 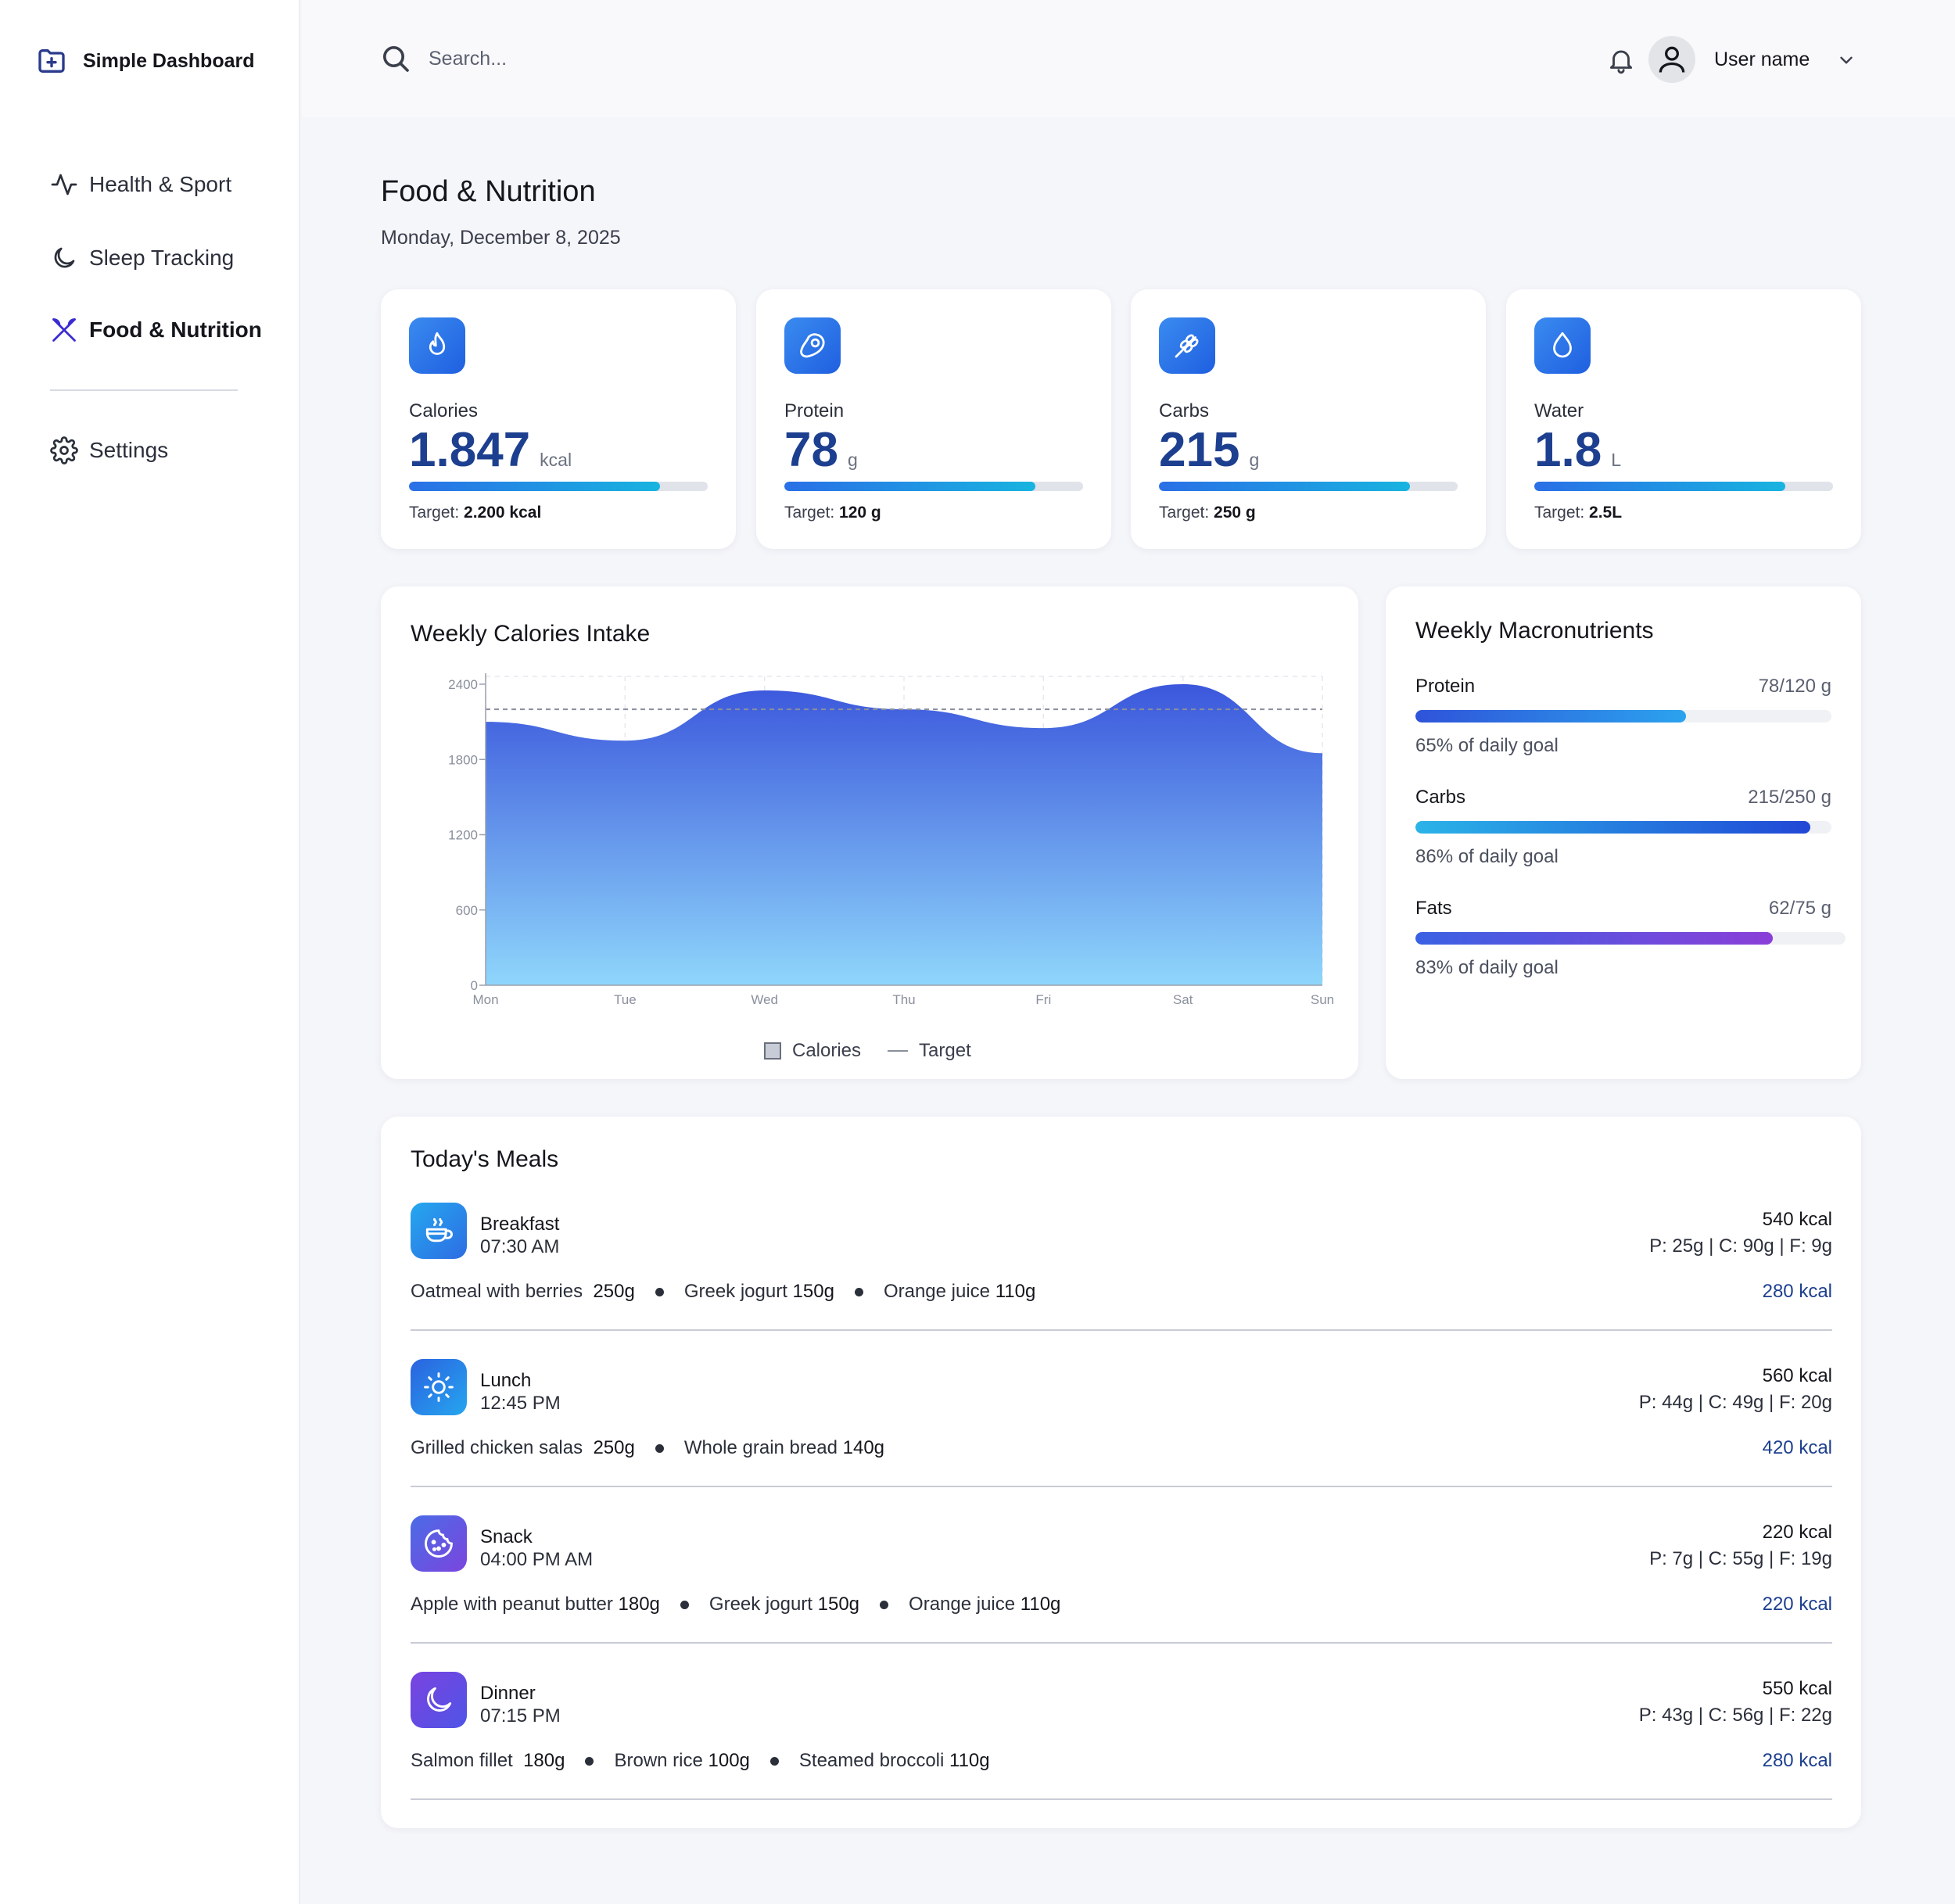 I want to click on nav-item-sleep-tracking: Sleep Tracking, so click(x=142, y=258).